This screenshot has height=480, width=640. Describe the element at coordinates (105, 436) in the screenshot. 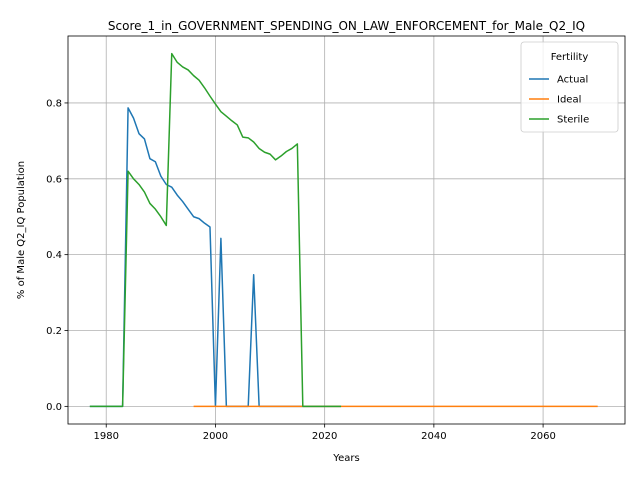

I see `x-tick-label: 1980` at that location.